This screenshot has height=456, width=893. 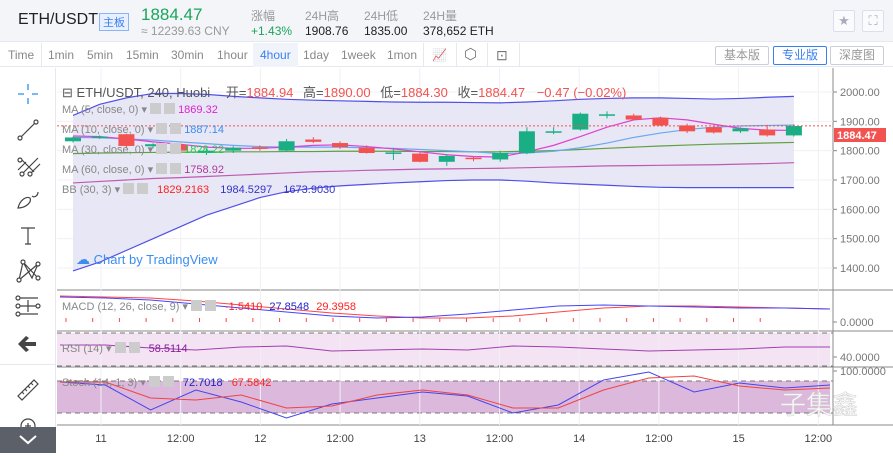 I want to click on indicator-axis-label: 0.0000, so click(x=857, y=323).